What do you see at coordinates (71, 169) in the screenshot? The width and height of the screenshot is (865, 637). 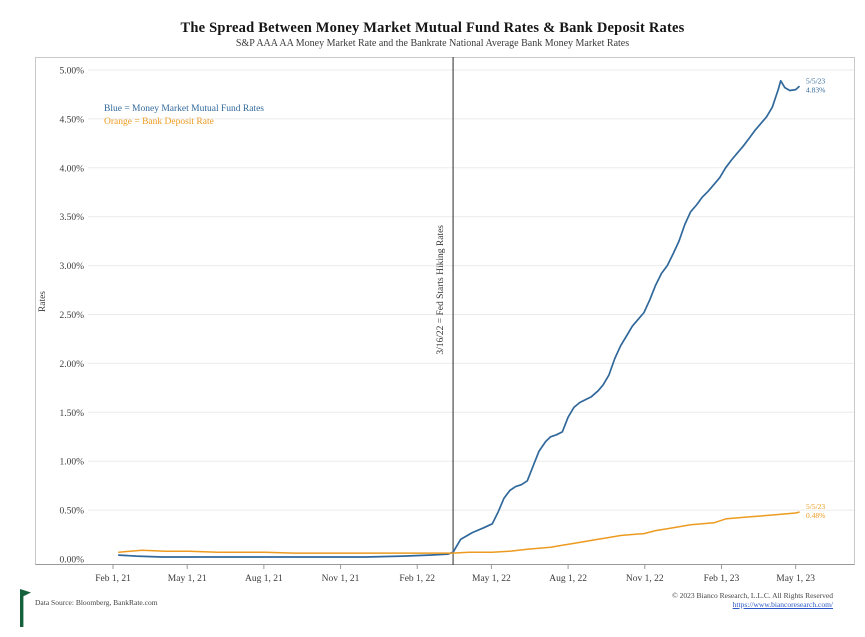 I see `y-tick-label: 4.00%` at bounding box center [71, 169].